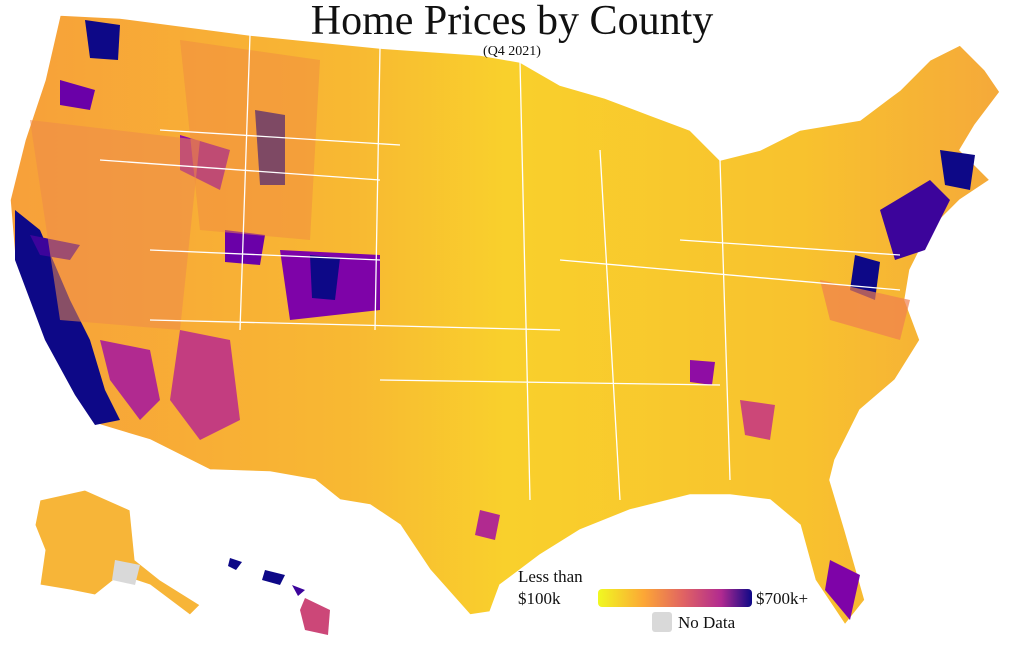 The width and height of the screenshot is (1024, 645). I want to click on legend-no-data-swatch, so click(662, 622).